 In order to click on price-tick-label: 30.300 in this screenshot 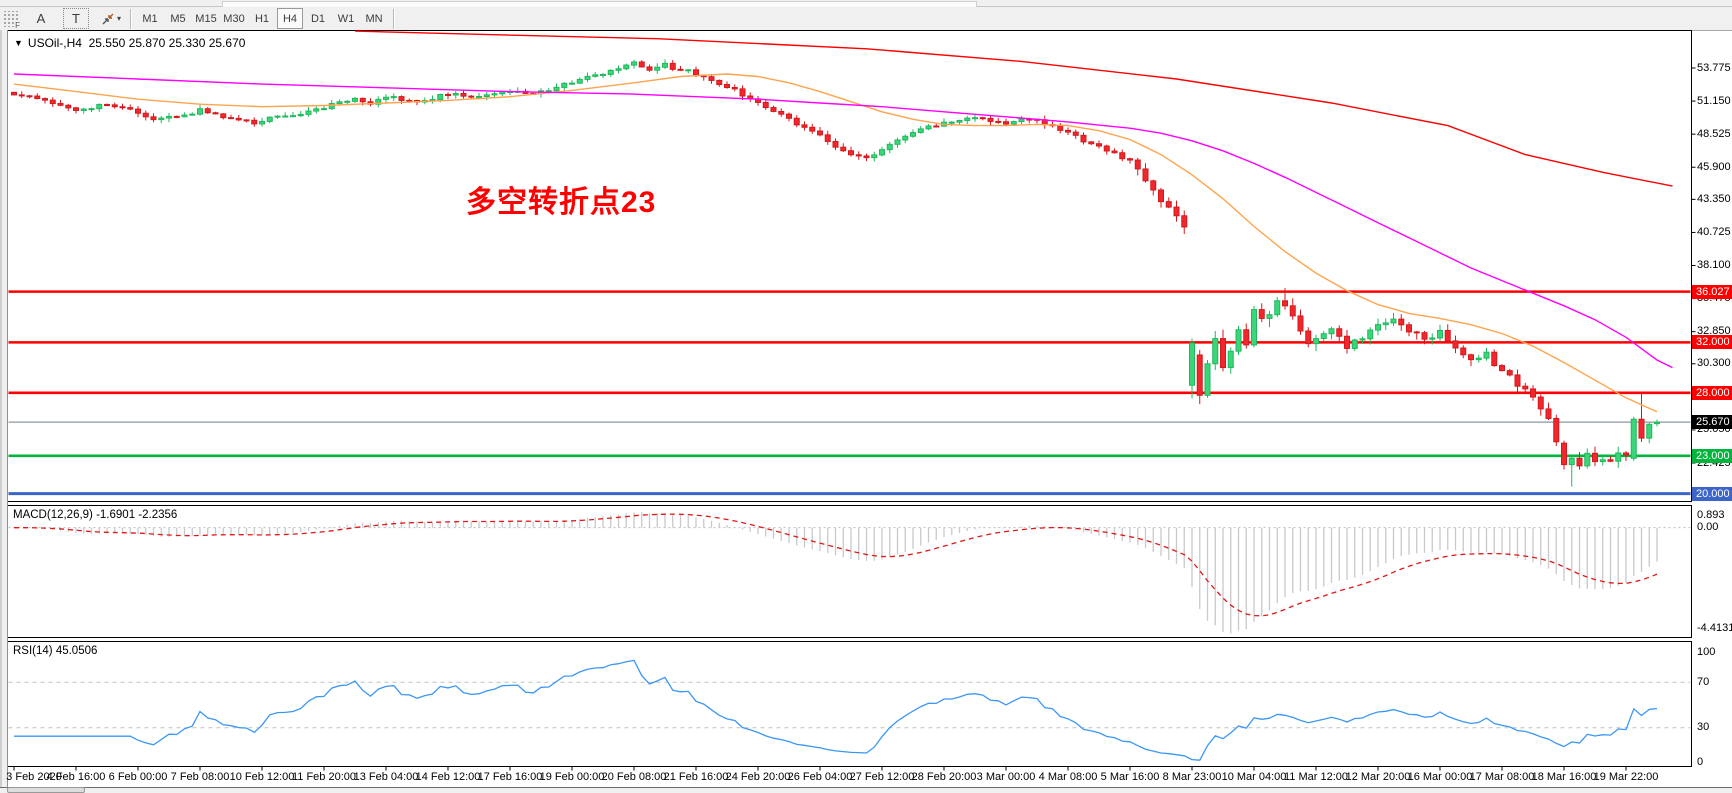, I will do `click(1714, 363)`.